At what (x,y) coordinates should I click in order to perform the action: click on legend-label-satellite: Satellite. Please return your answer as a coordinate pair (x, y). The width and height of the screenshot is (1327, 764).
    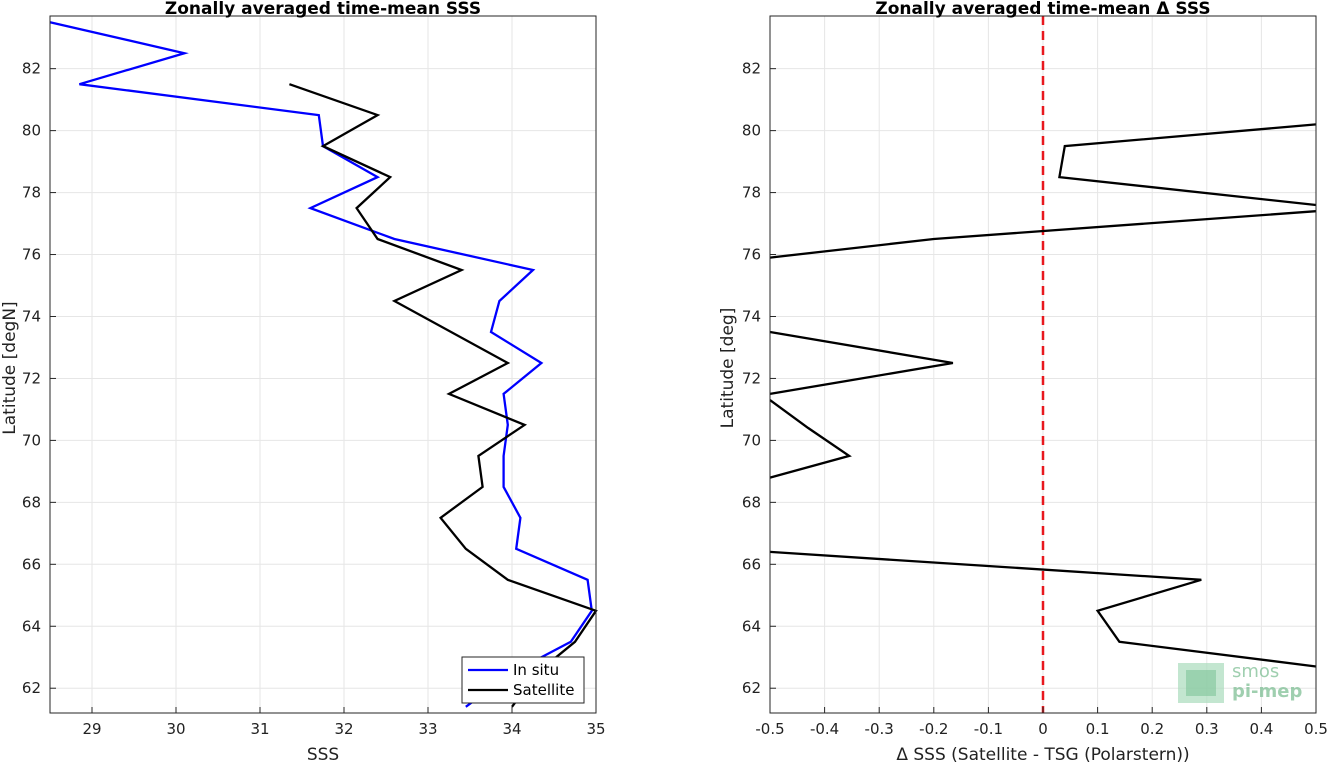
    Looking at the image, I should click on (543, 690).